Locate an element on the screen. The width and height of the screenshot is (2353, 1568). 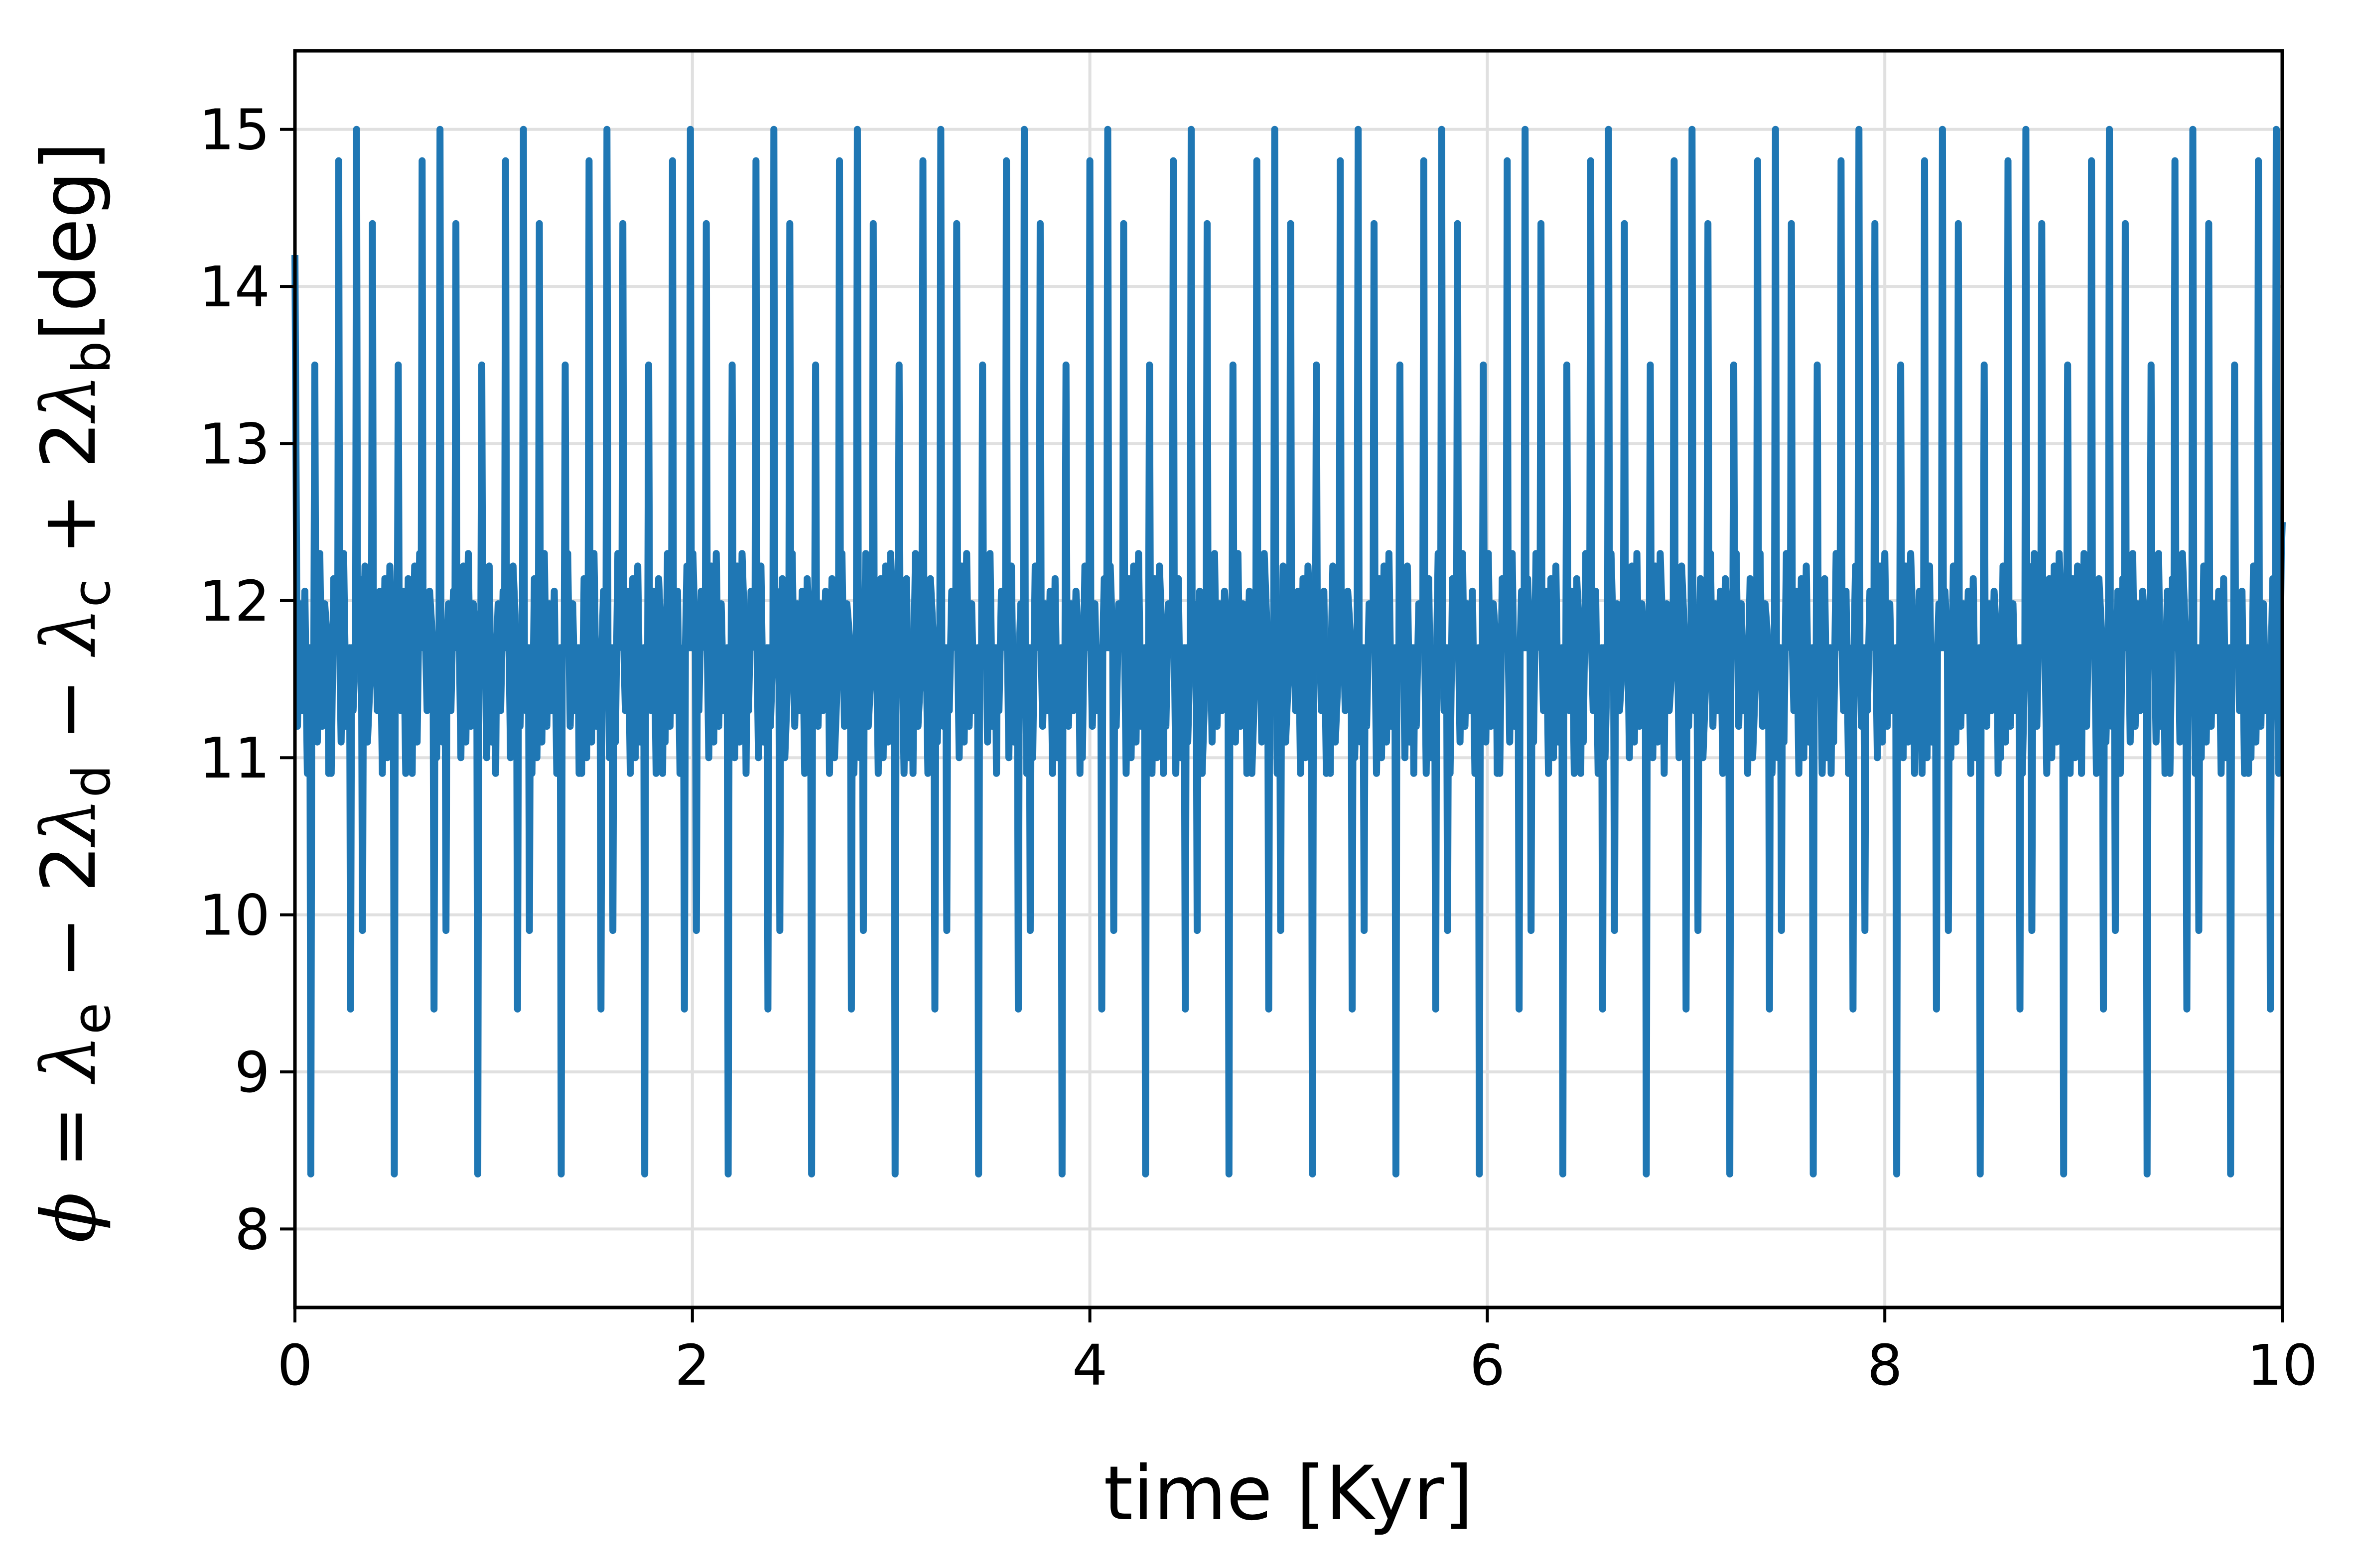
x-axis: 0 2 4 6 8 10 is located at coordinates (1297, 1352).